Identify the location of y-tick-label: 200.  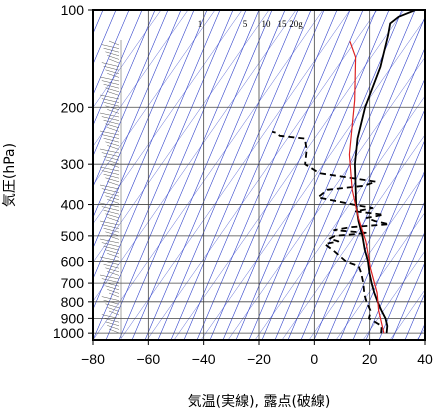
(73, 107).